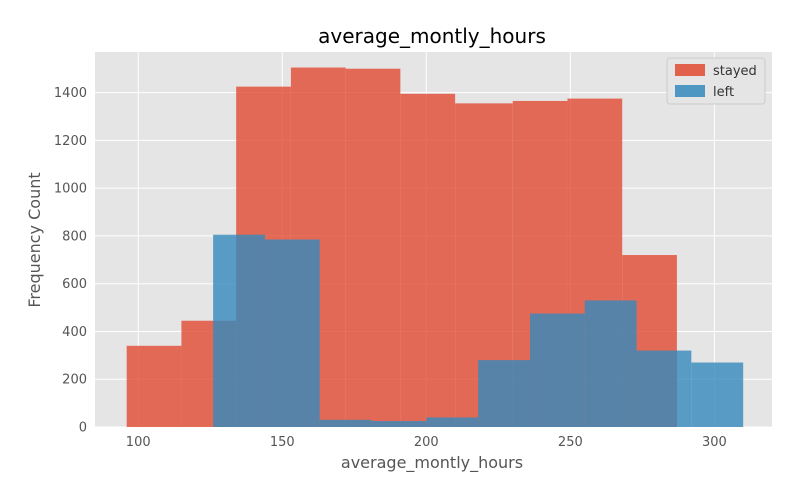  What do you see at coordinates (432, 463) in the screenshot?
I see `x-axis-label: average_montly_hours` at bounding box center [432, 463].